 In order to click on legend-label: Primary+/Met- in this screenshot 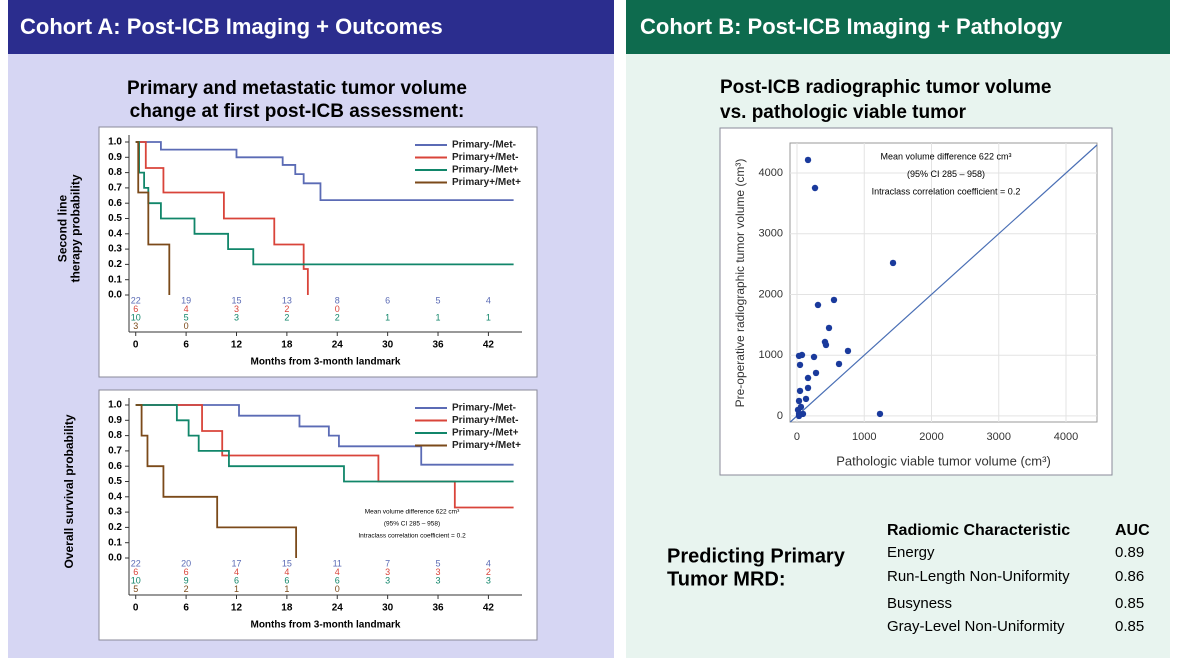, I will do `click(485, 157)`.